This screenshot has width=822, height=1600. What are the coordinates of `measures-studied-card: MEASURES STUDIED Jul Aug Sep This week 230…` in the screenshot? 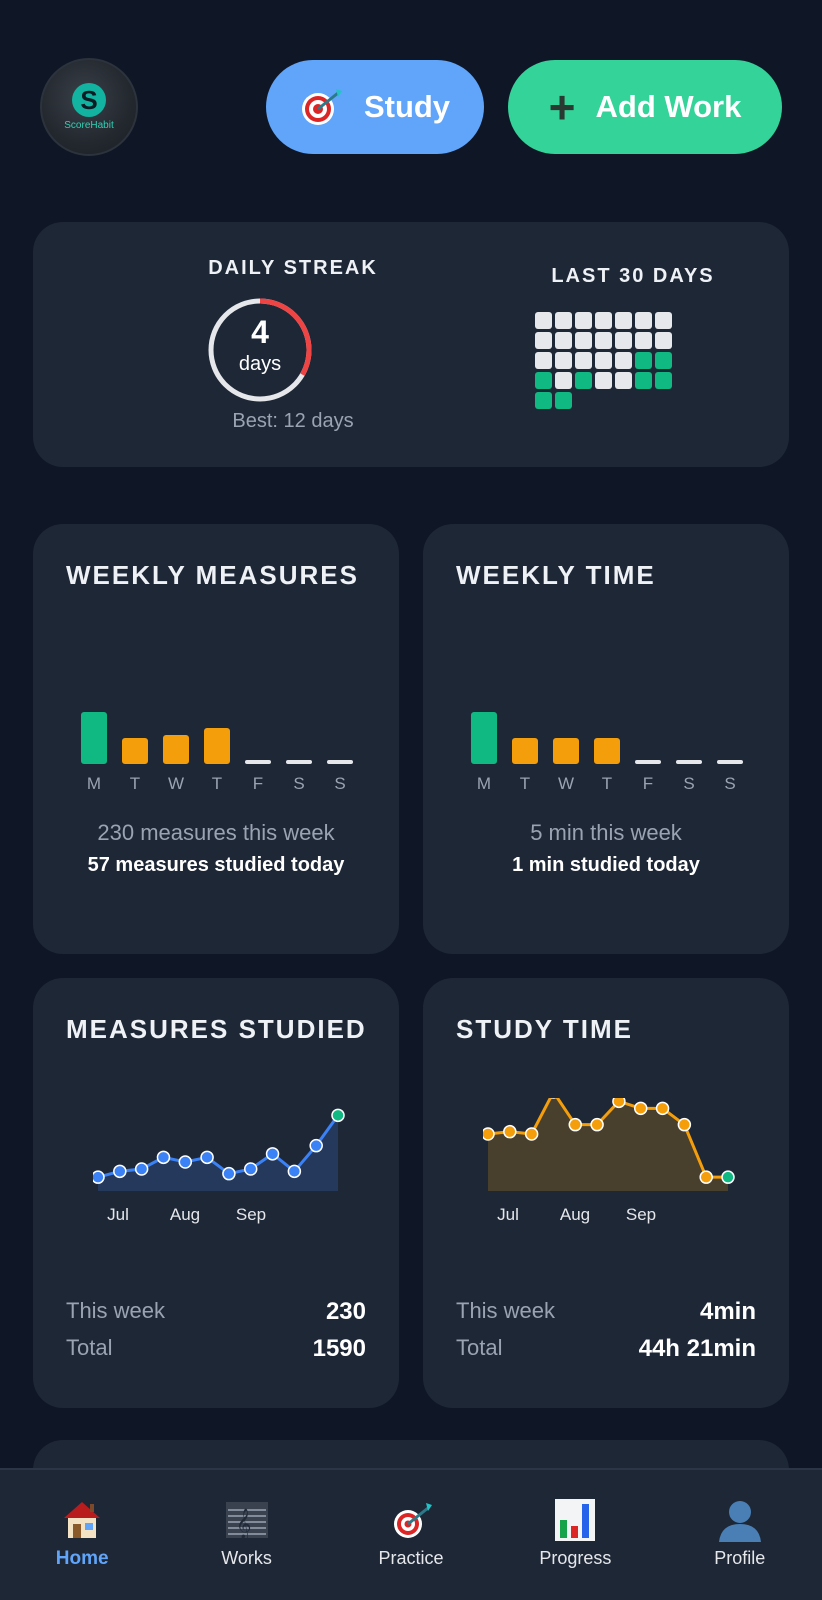 It's located at (216, 1193).